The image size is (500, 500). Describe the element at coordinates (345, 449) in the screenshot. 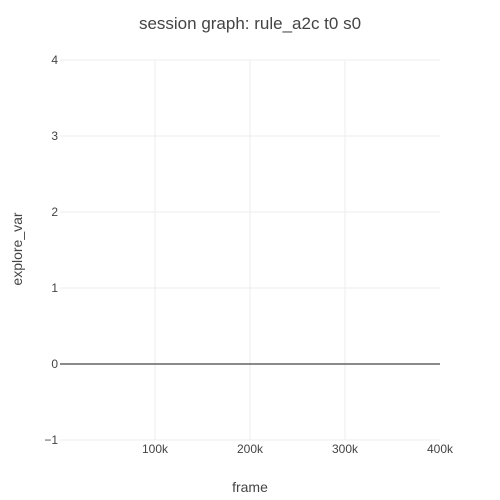

I see `x-tick-label: 300k` at that location.